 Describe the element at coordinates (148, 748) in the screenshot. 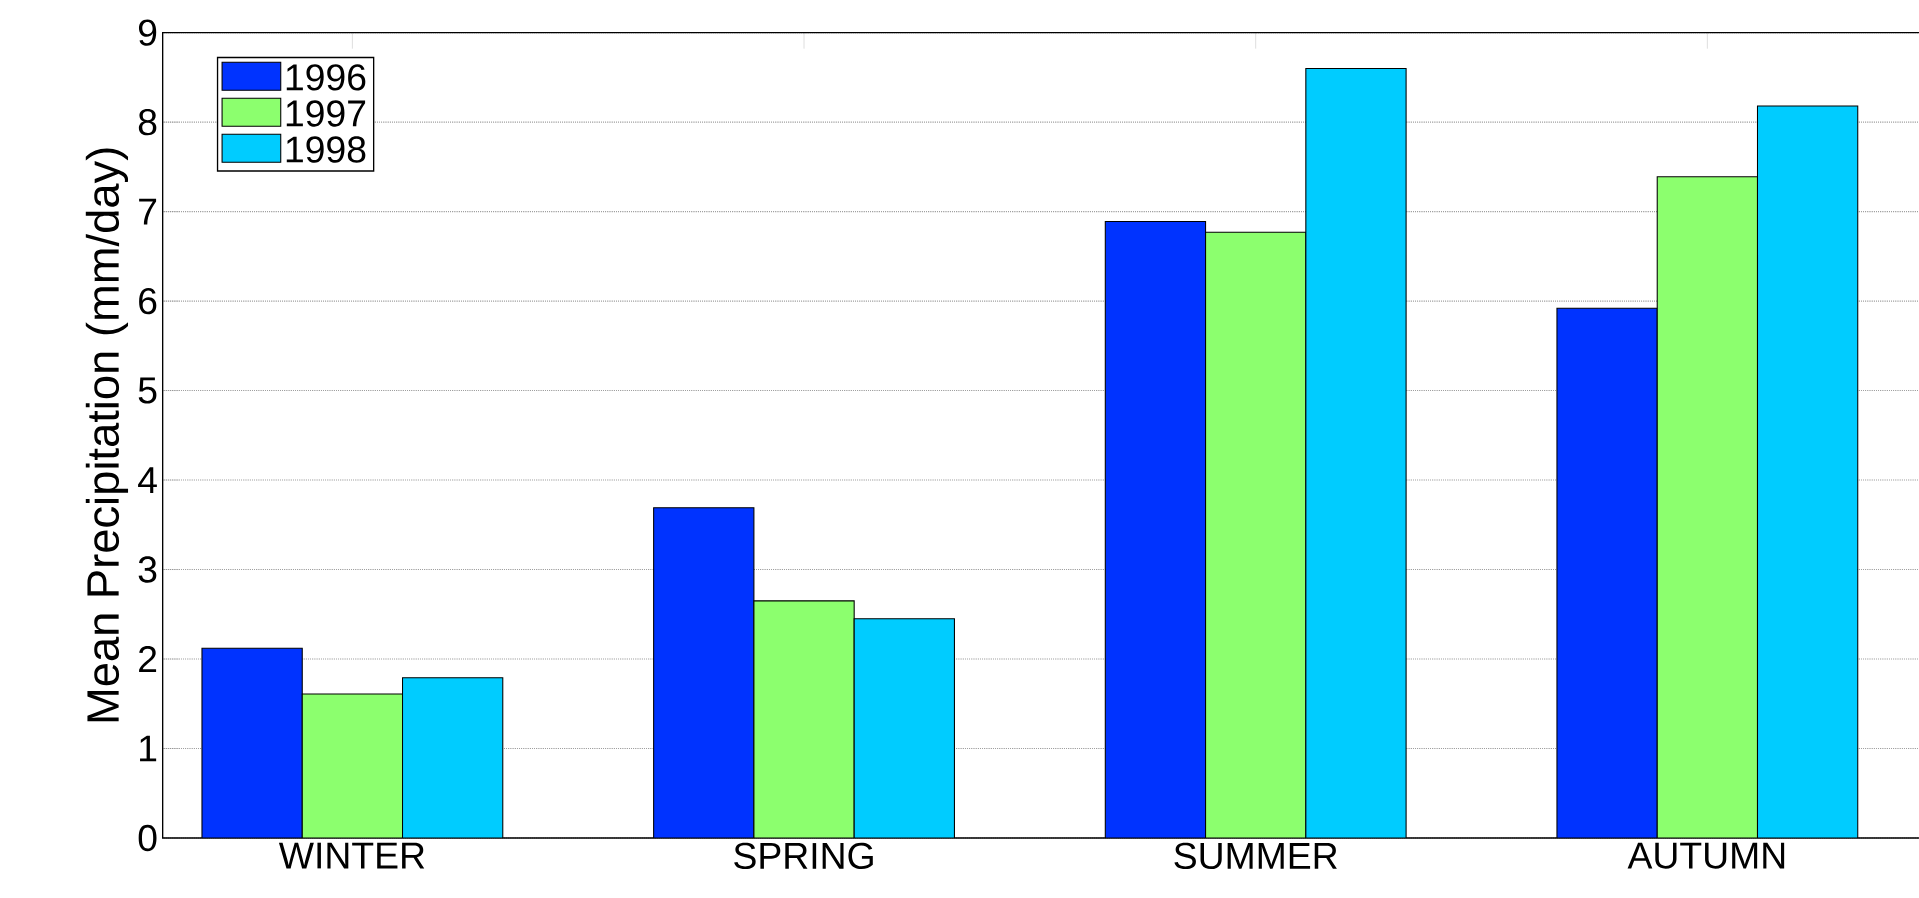

I see `y-tick-label: 1` at that location.